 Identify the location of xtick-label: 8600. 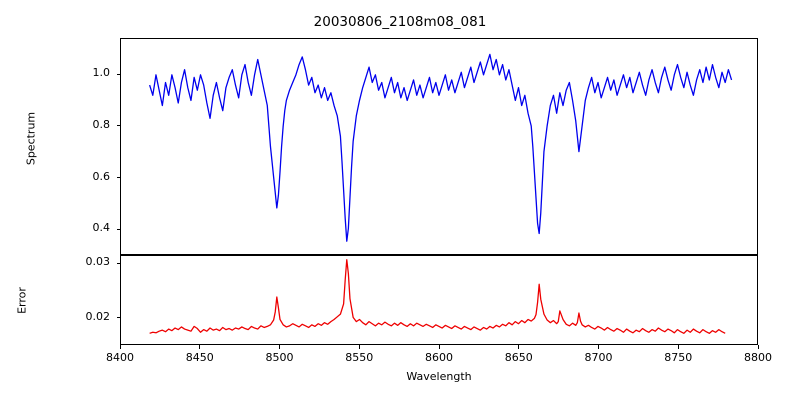
(439, 357).